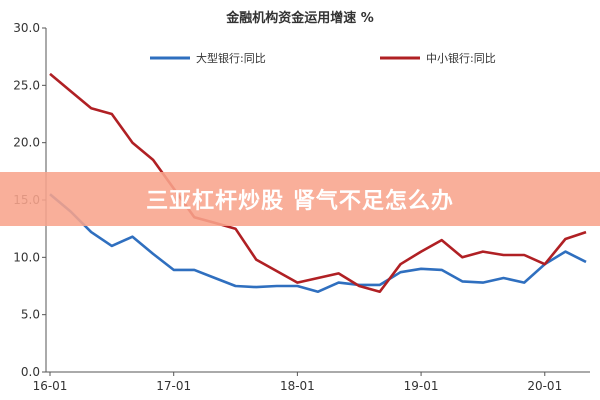  I want to click on y-tick-label: 5.0, so click(30, 315).